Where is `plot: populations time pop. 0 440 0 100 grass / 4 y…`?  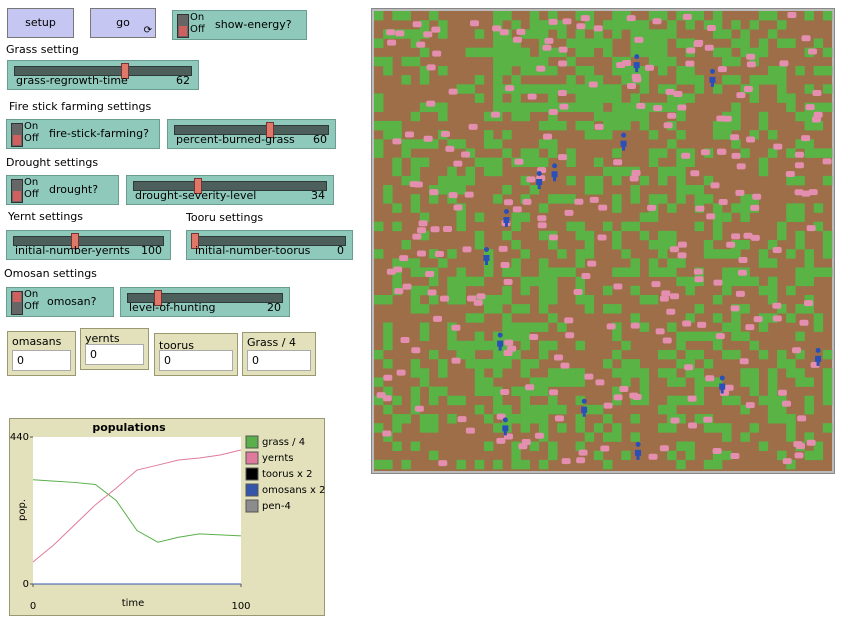
plot: populations time pop. 0 440 0 100 grass / 4 y… is located at coordinates (167, 517).